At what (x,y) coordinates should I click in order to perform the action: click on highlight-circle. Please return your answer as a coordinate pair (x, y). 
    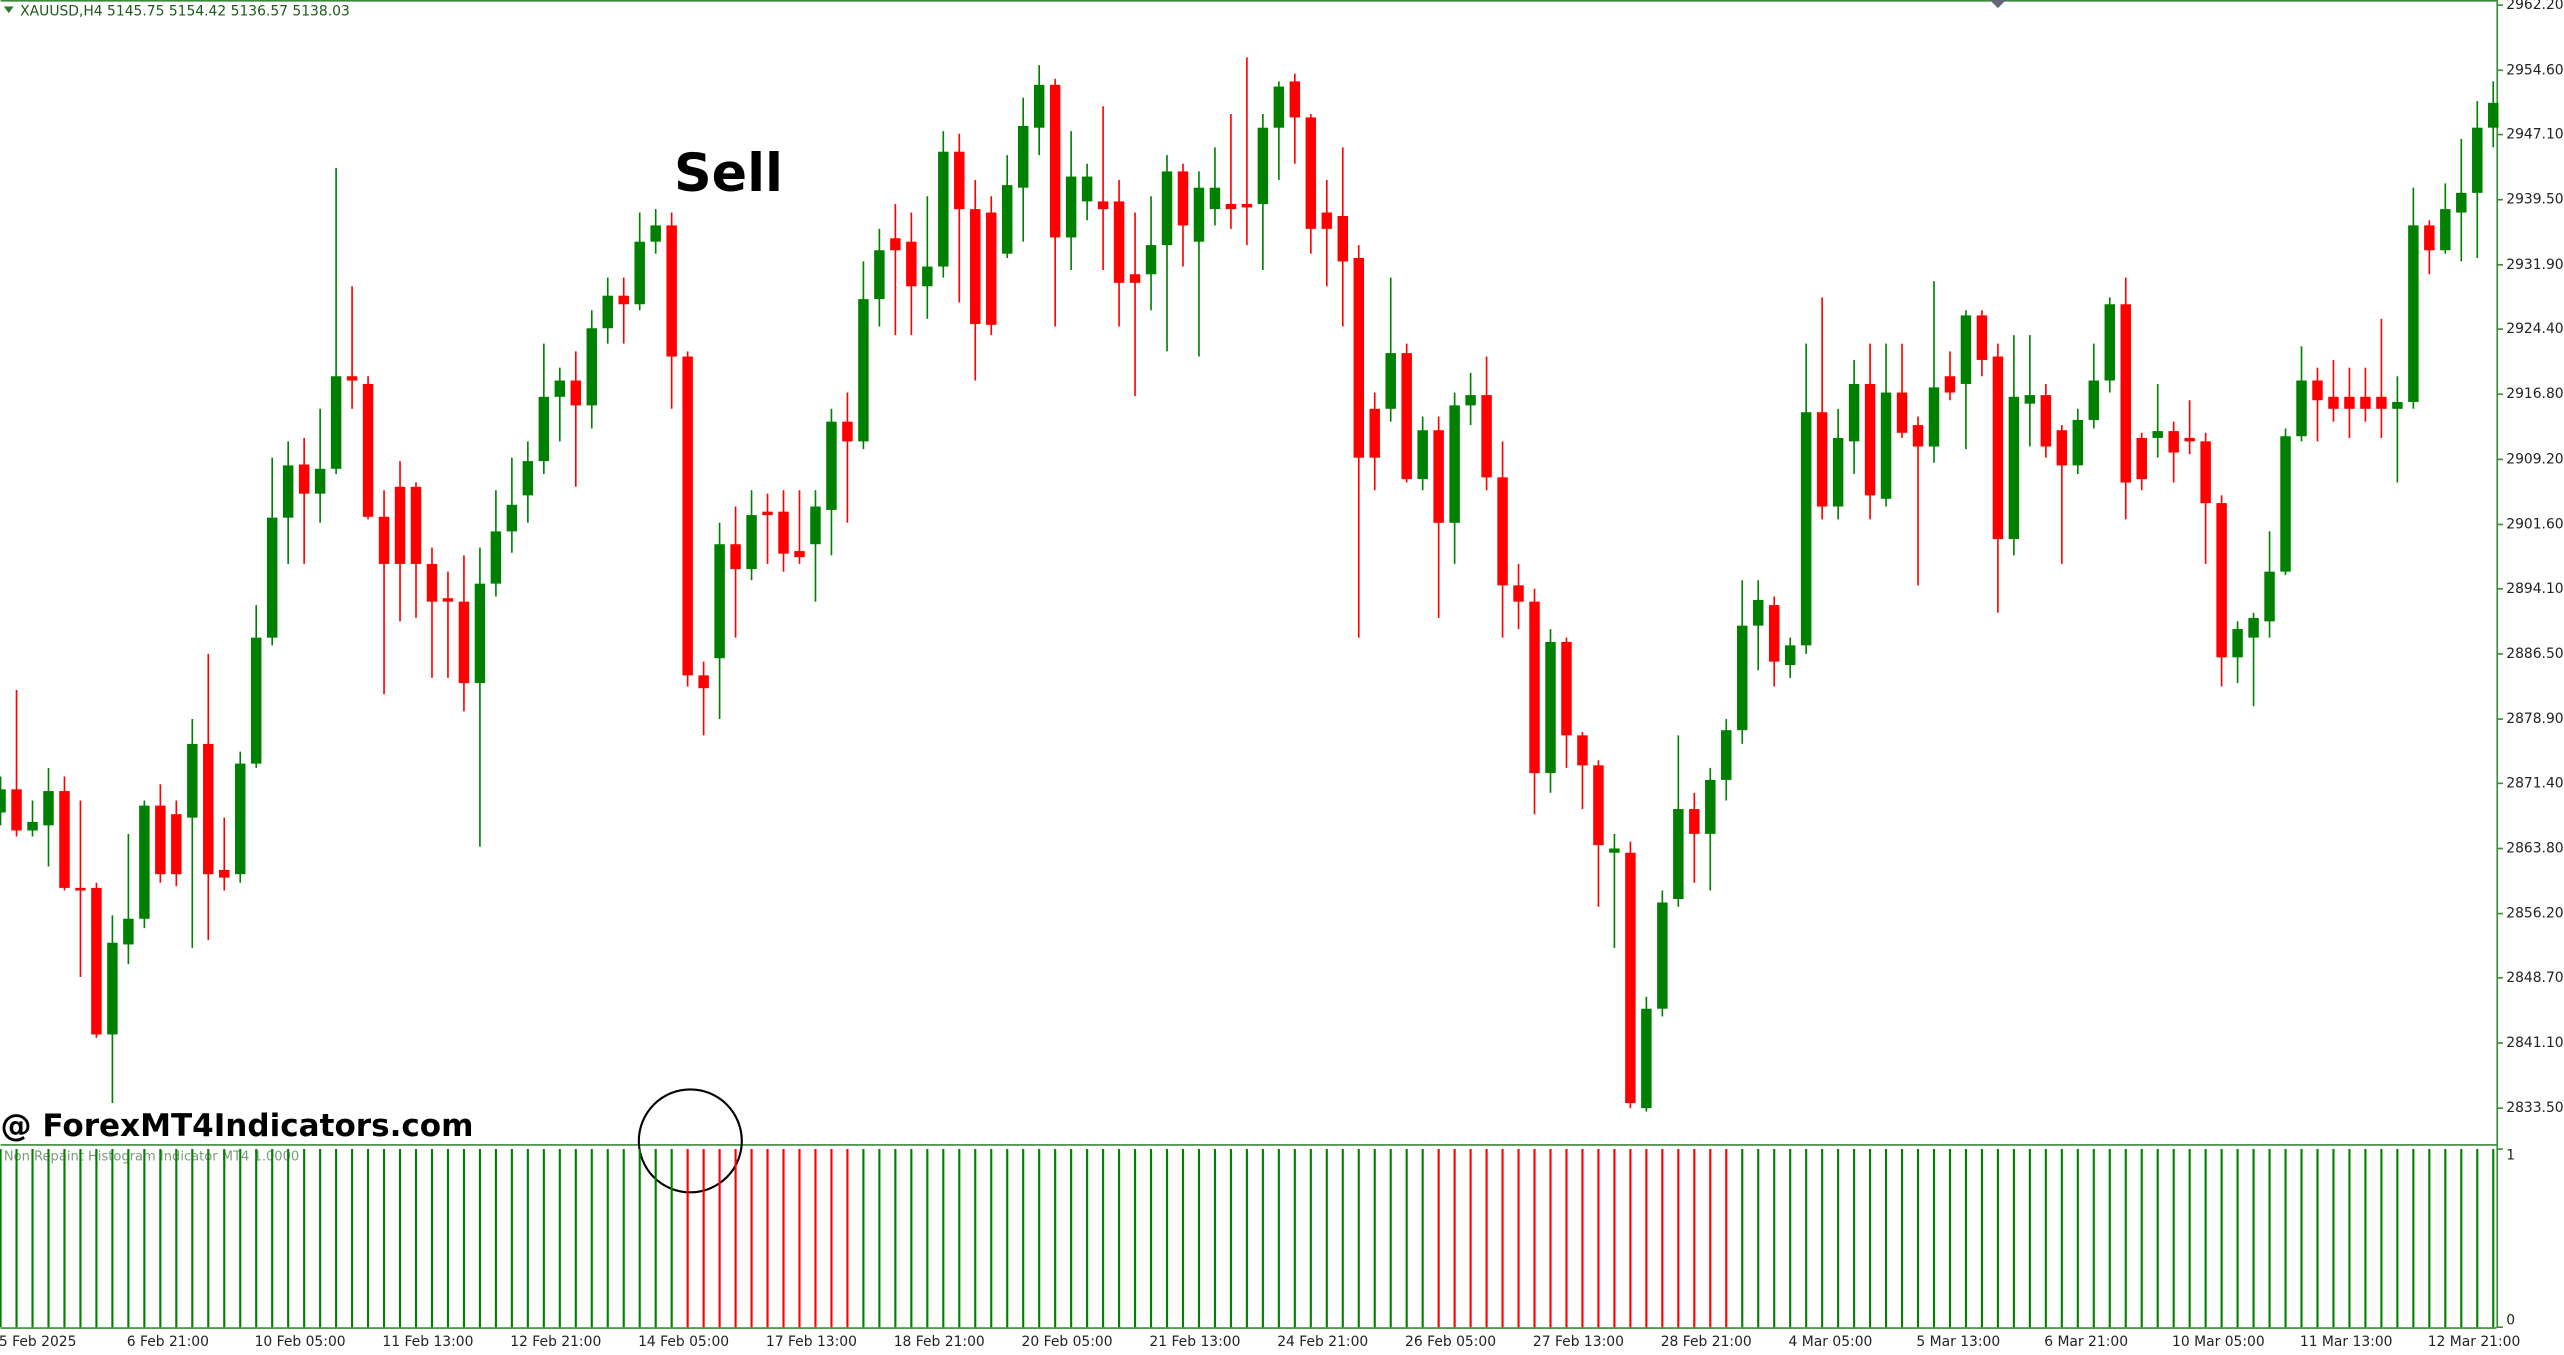
    Looking at the image, I should click on (690, 1141).